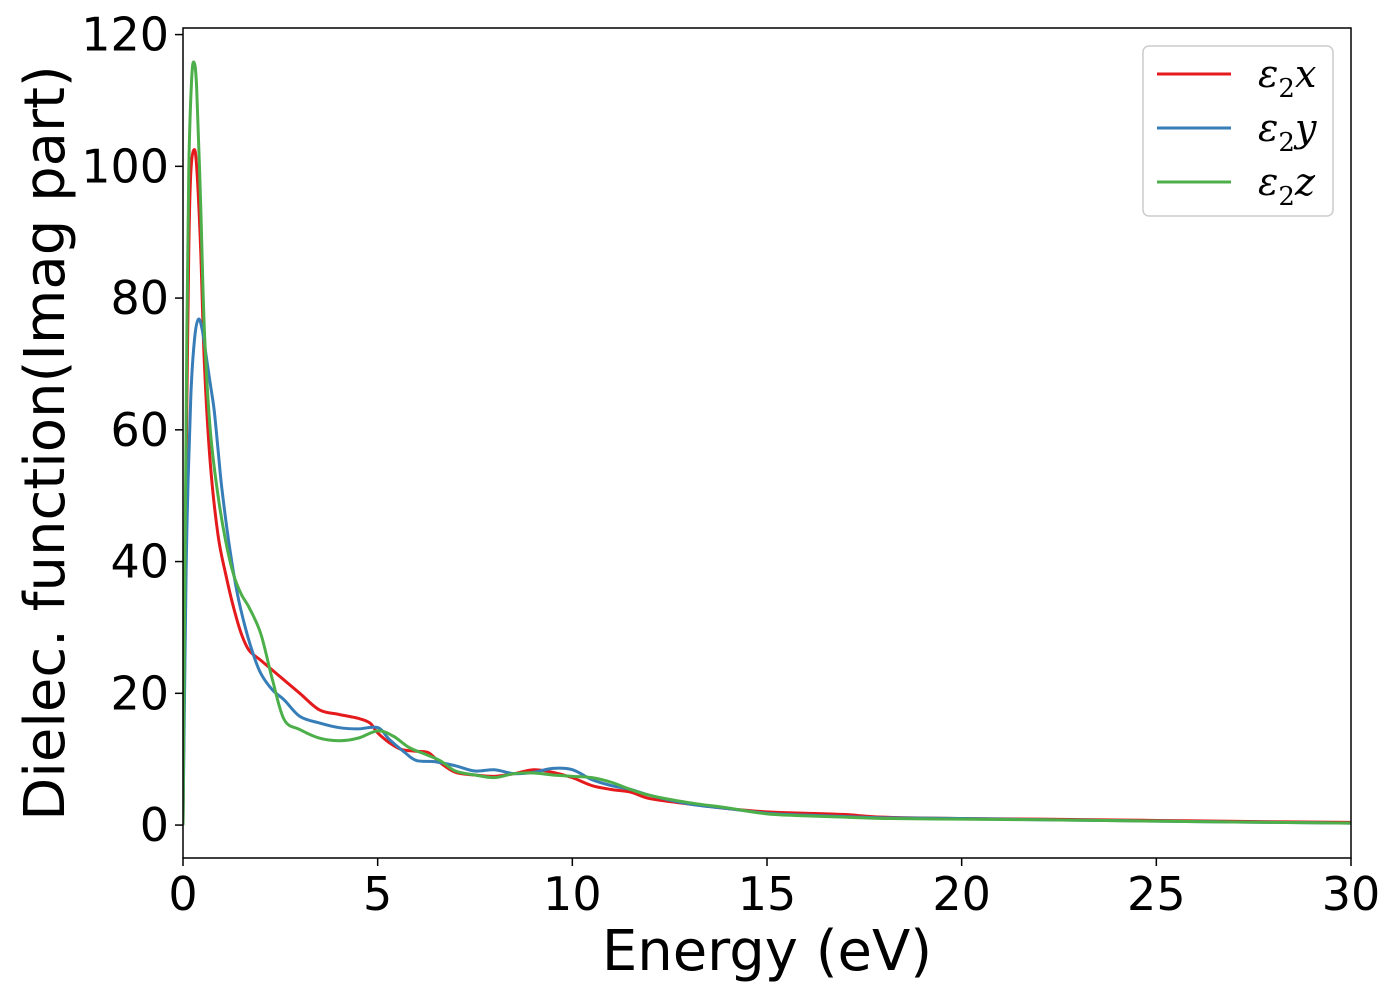  What do you see at coordinates (1156, 894) in the screenshot?
I see `x-tick-label: 25` at bounding box center [1156, 894].